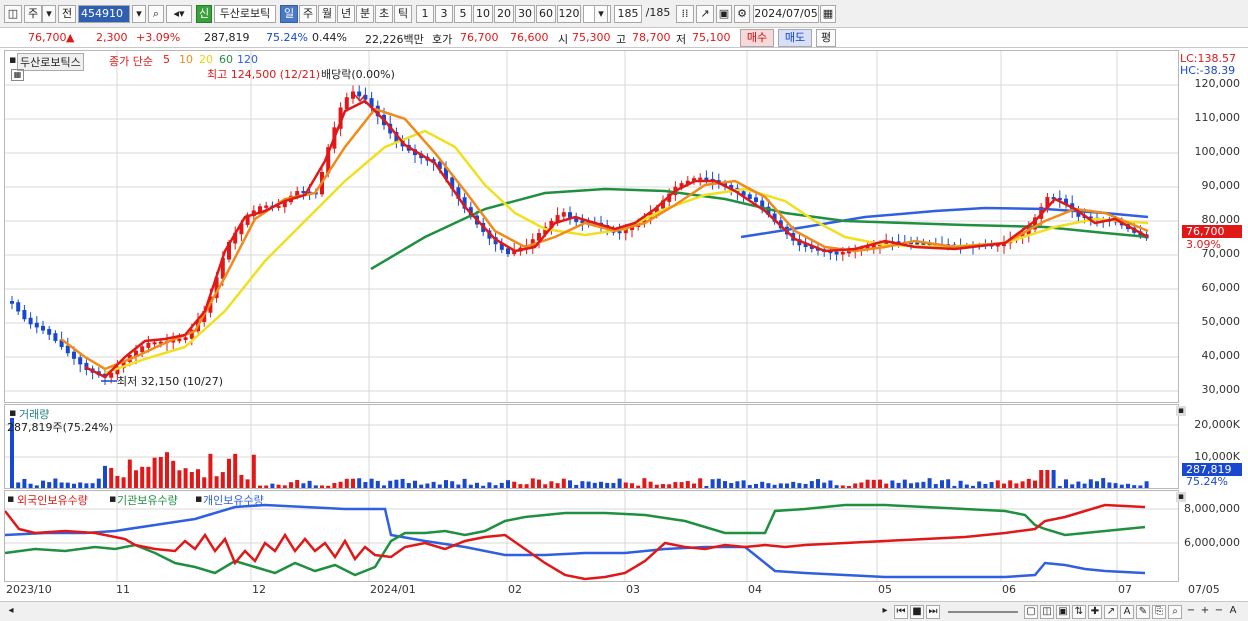  What do you see at coordinates (206, 59) in the screenshot?
I see `ma-20-label: 20` at bounding box center [206, 59].